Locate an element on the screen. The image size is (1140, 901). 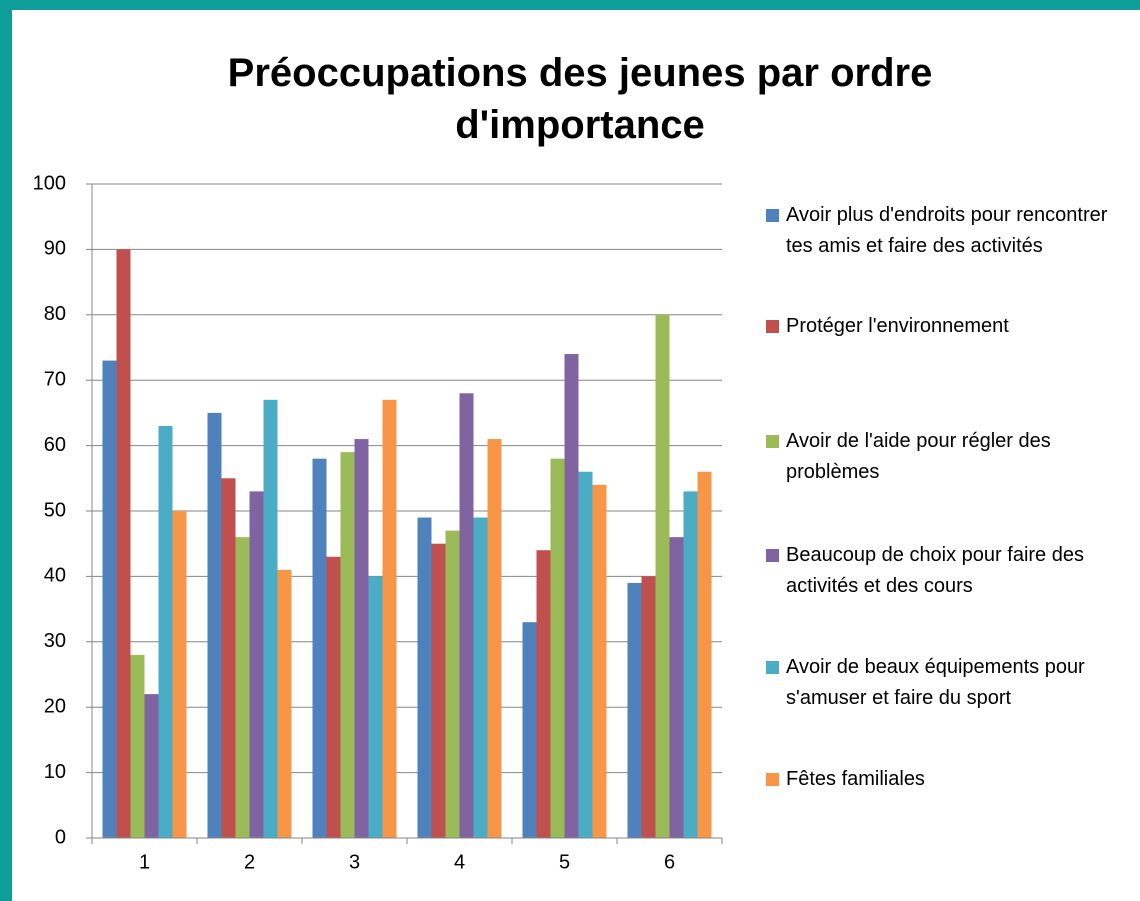
x-tick-label: 1 is located at coordinates (144, 862).